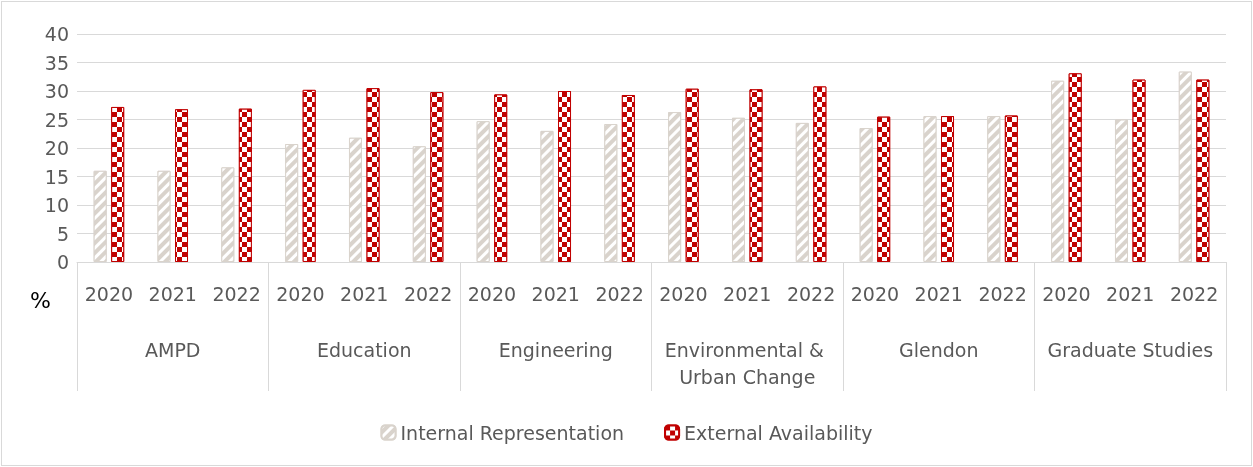  What do you see at coordinates (56, 205) in the screenshot?
I see `y-tick-label: 10` at bounding box center [56, 205].